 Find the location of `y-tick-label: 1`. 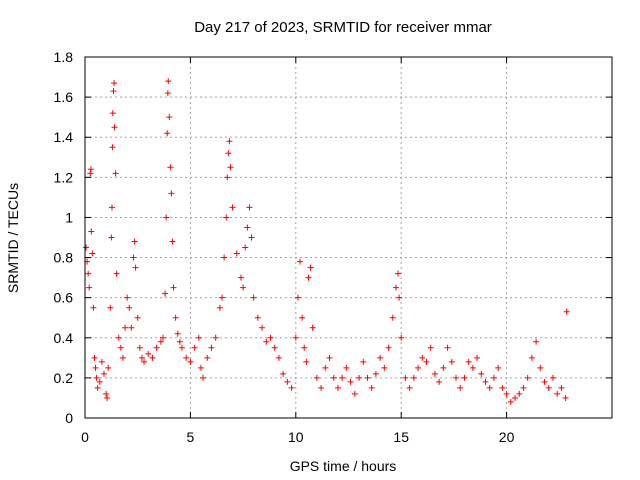

y-tick-label: 1 is located at coordinates (69, 217).